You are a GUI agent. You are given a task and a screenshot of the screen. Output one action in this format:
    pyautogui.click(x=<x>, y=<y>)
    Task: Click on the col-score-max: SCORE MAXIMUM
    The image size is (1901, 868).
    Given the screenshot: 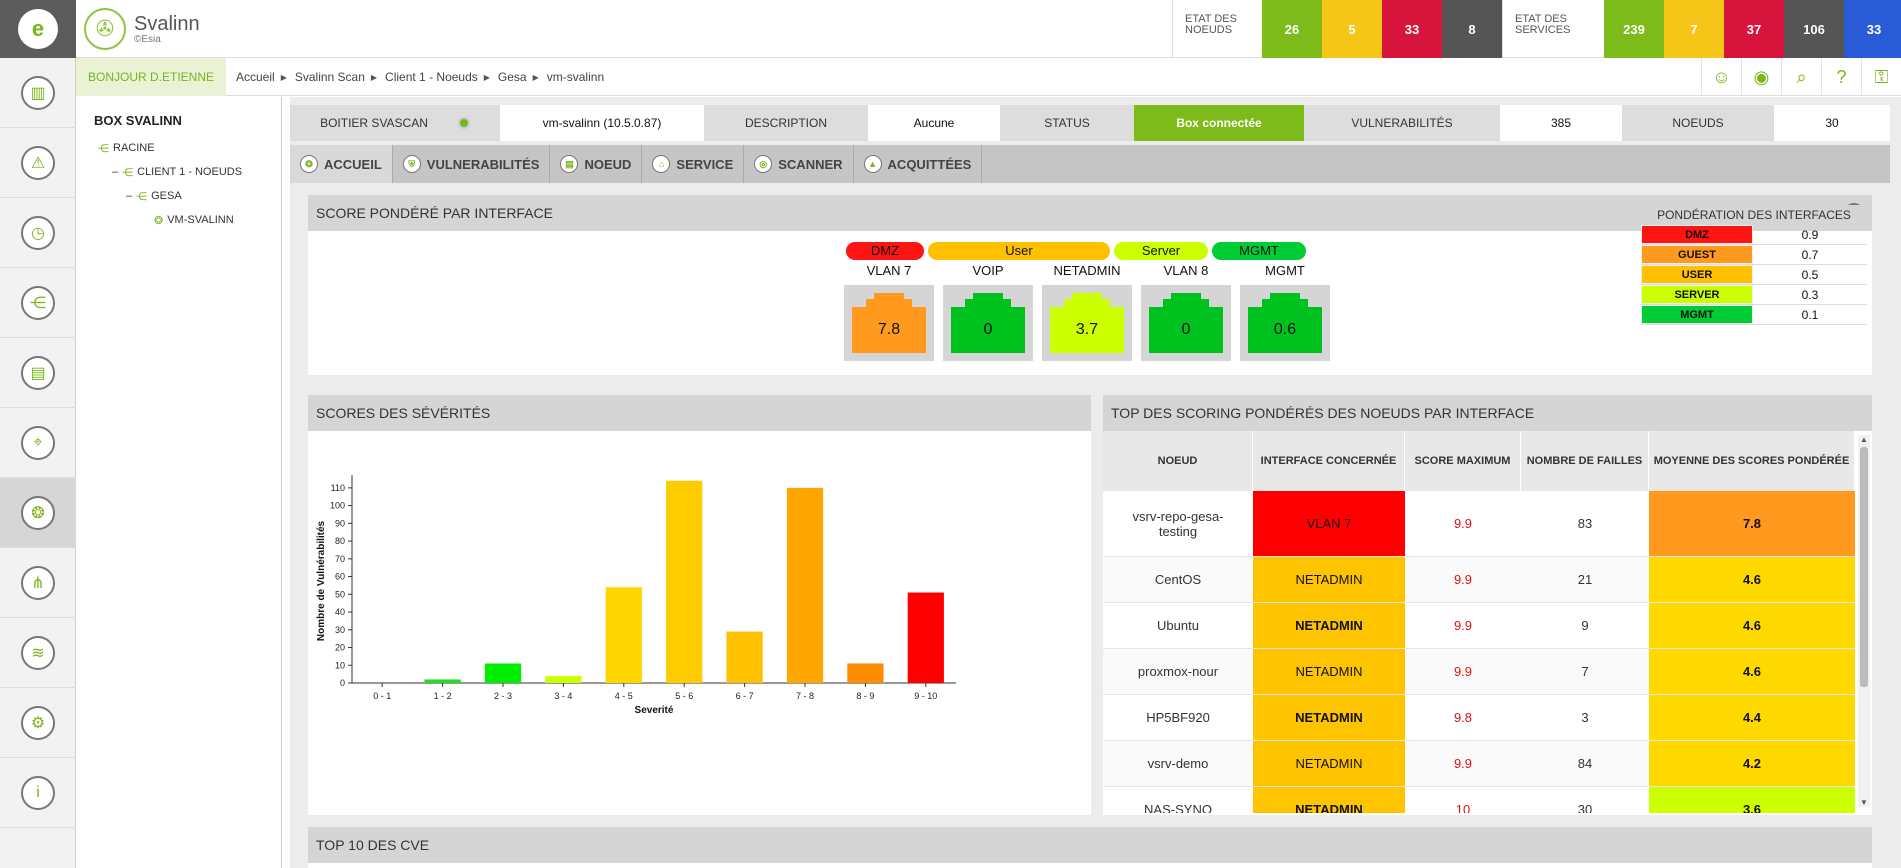 What is the action you would take?
    pyautogui.click(x=1463, y=461)
    